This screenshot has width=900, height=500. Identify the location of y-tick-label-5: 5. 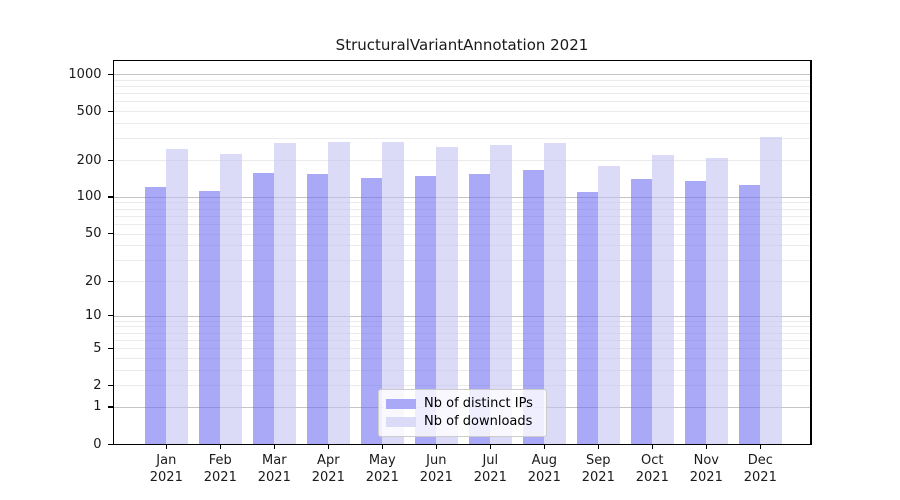
(97, 348).